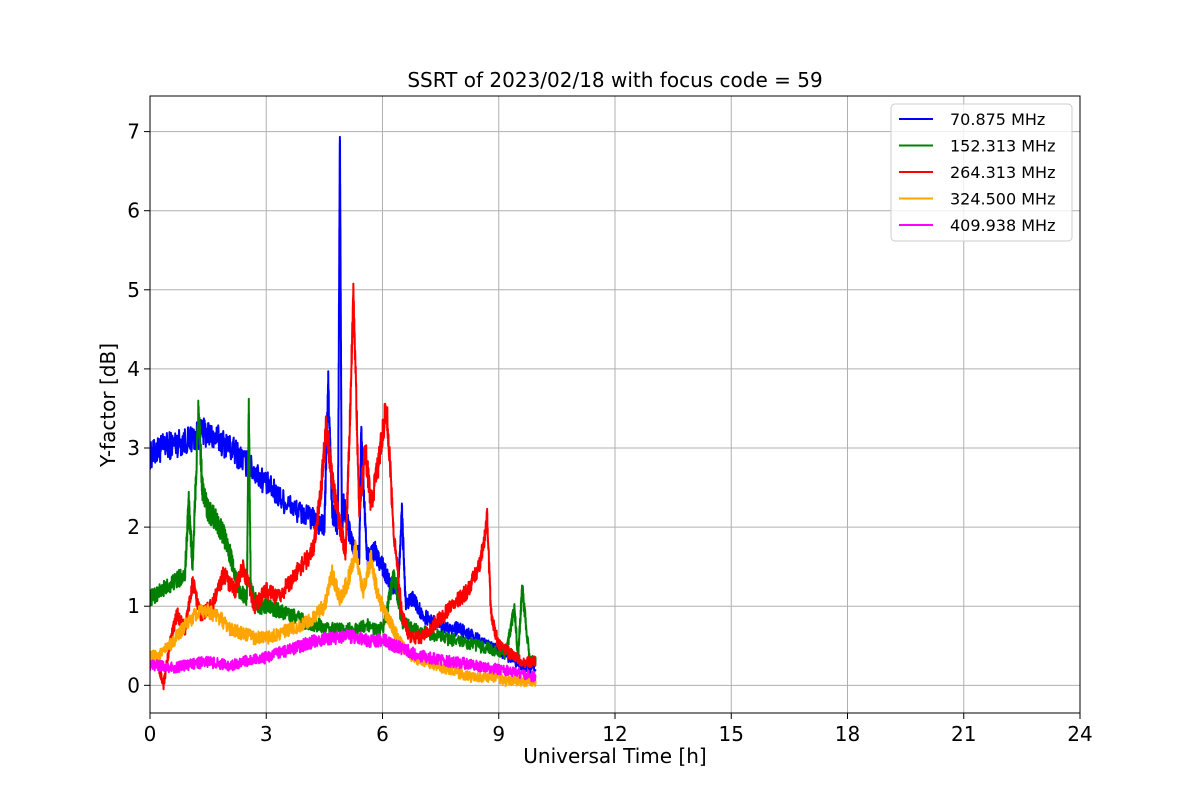 The height and width of the screenshot is (800, 1200). I want to click on x-tick-label: 21, so click(963, 734).